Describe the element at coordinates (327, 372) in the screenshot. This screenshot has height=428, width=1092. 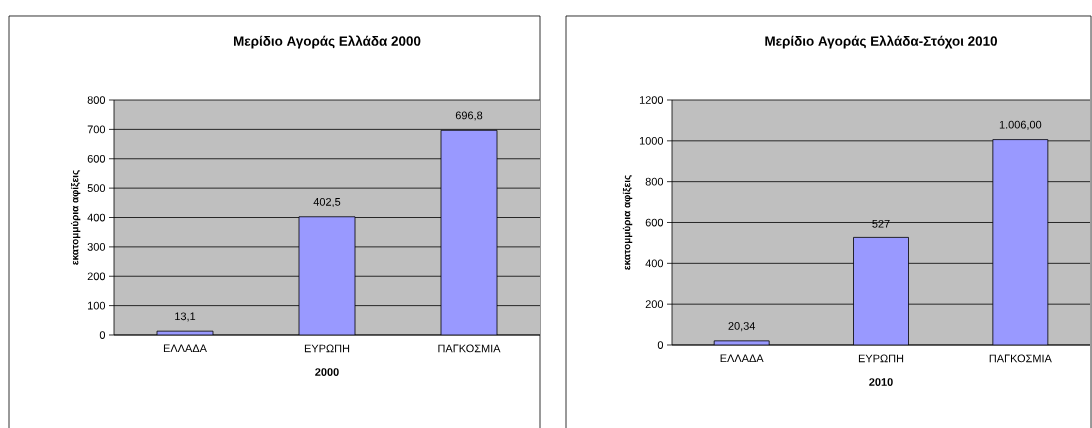
I see `x-axis-title: 2000` at that location.